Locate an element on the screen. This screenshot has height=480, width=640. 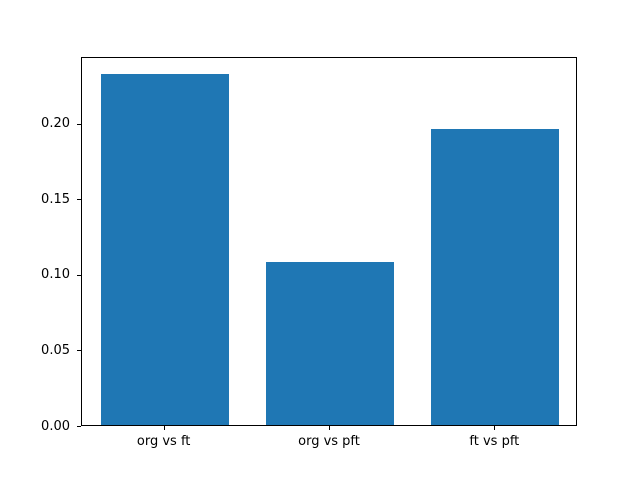
bar-org-vs-ft is located at coordinates (164, 249).